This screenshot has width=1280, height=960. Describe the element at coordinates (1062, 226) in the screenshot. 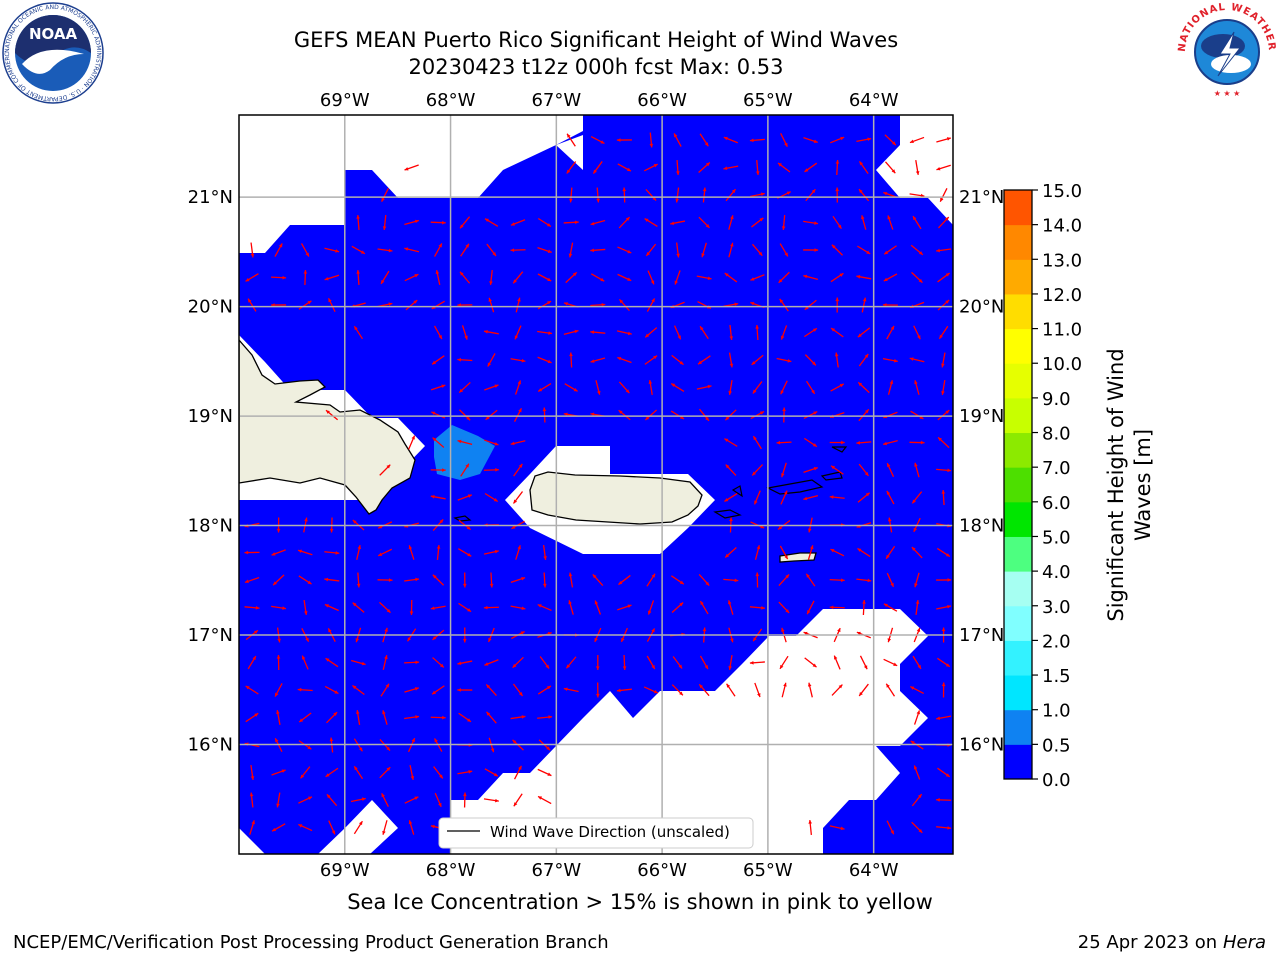

I see `colorbar-tick-label: 14.0` at that location.